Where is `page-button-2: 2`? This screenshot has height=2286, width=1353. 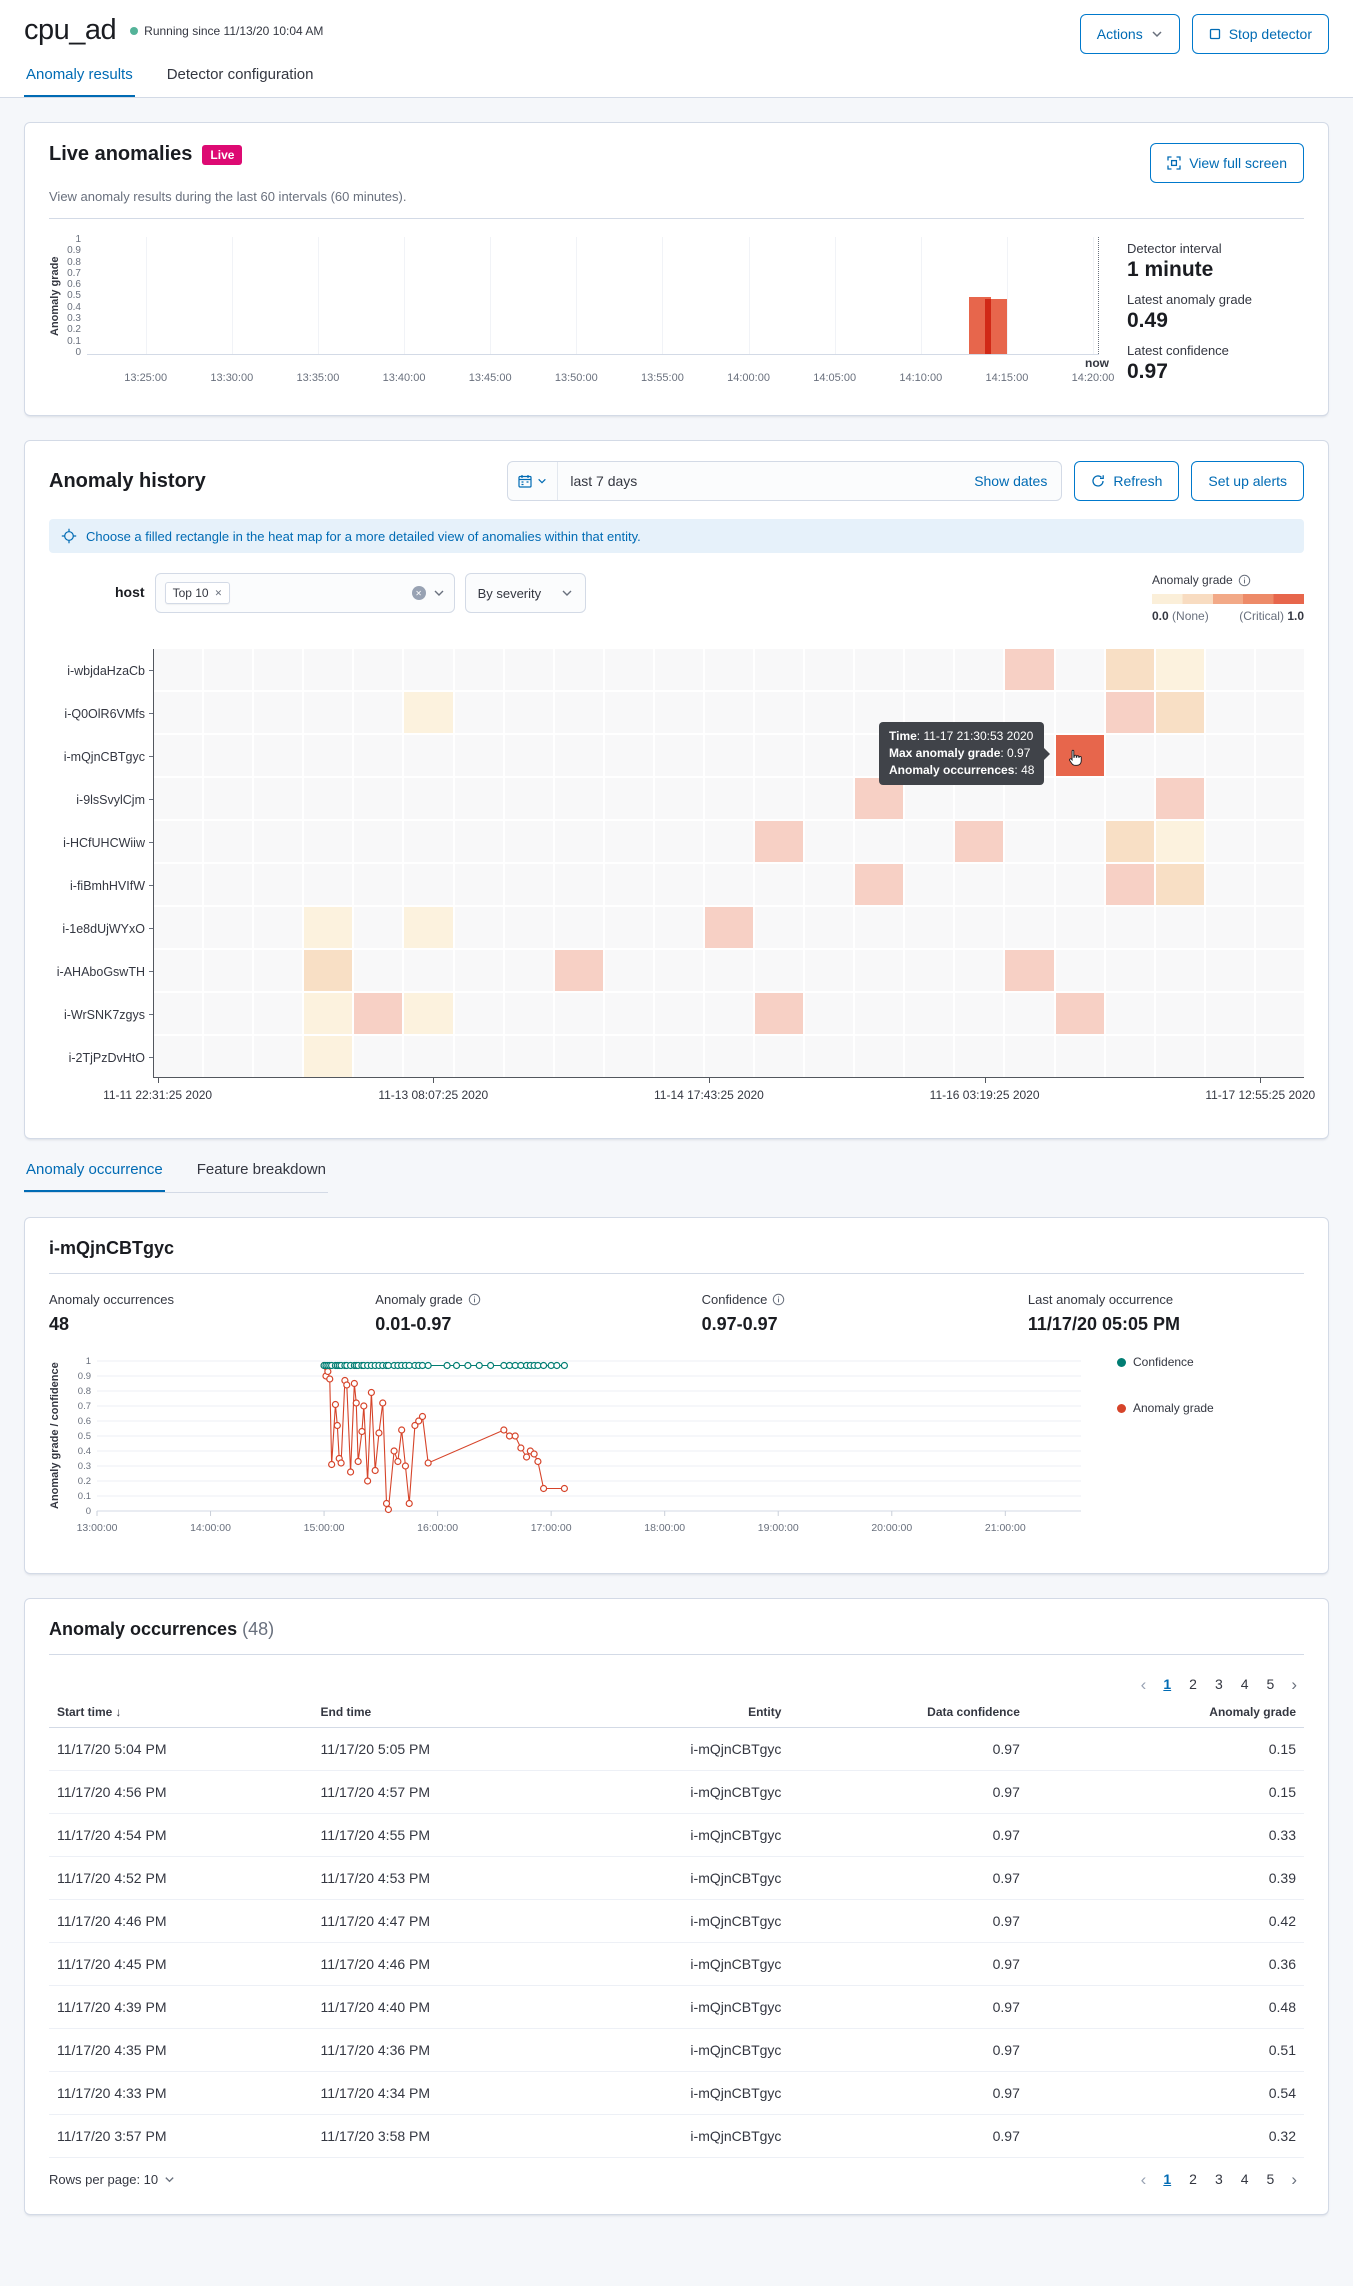
page-button-2: 2 is located at coordinates (1193, 1684).